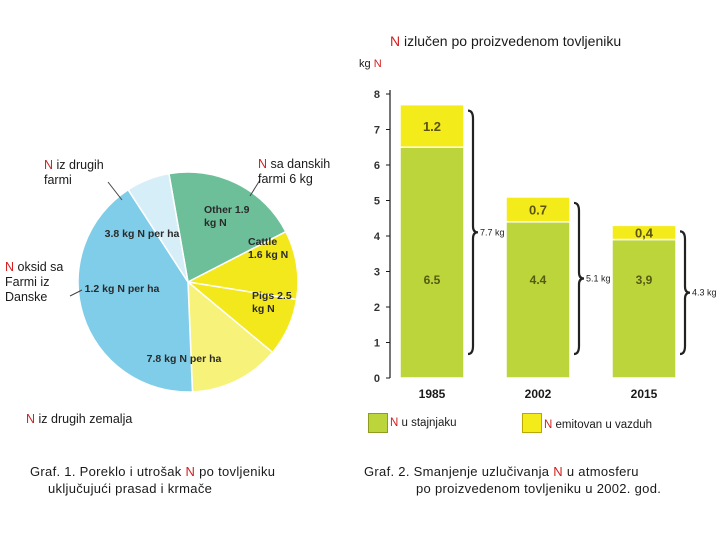 This screenshot has height=540, width=720. What do you see at coordinates (492, 232) in the screenshot?
I see `total-label-1985: 7.7 kg` at bounding box center [492, 232].